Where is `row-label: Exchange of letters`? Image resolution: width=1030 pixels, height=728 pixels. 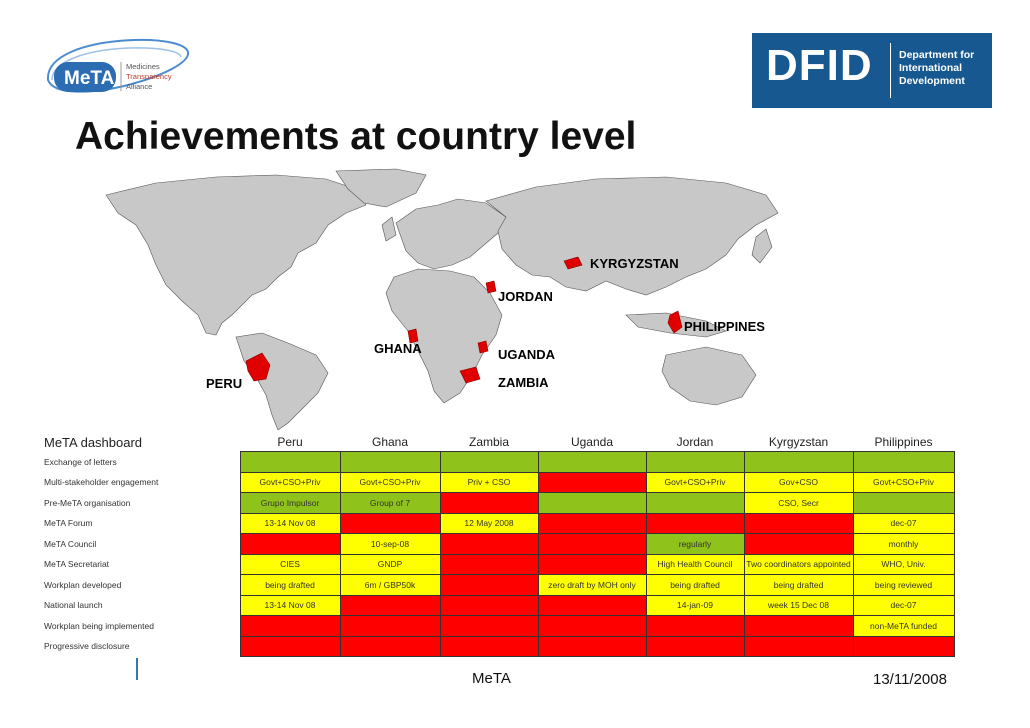 row-label: Exchange of letters is located at coordinates (80, 461).